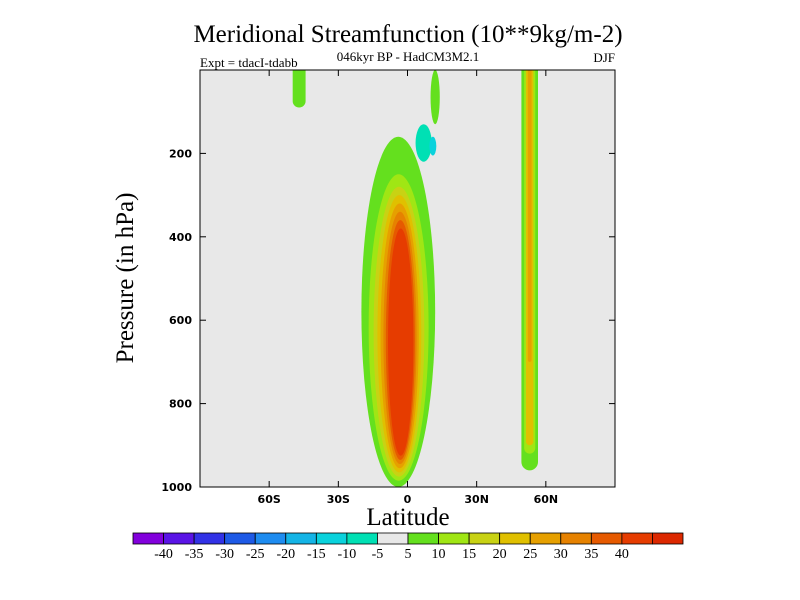  I want to click on colorbar-label: -5, so click(378, 554).